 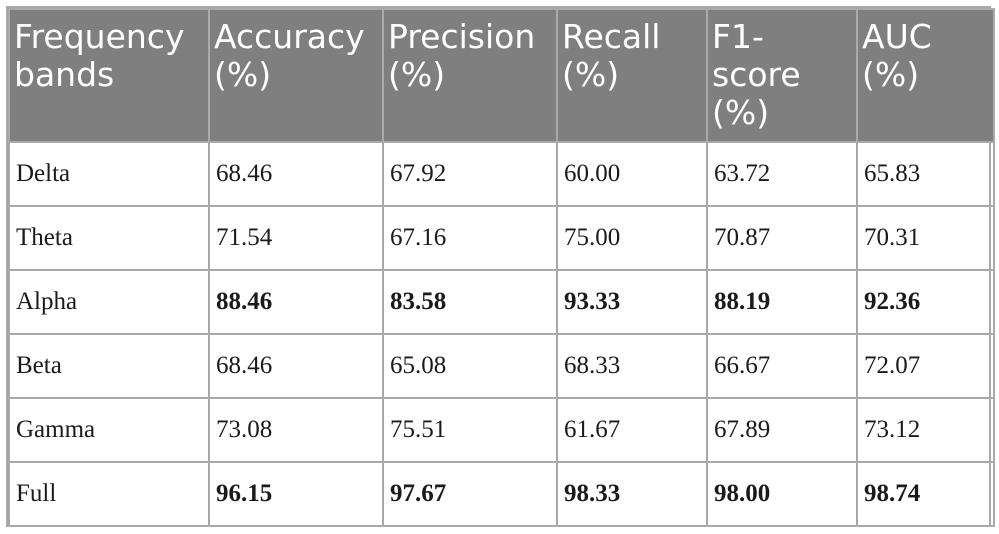 What do you see at coordinates (632, 430) in the screenshot?
I see `recall-cell: 61.67` at bounding box center [632, 430].